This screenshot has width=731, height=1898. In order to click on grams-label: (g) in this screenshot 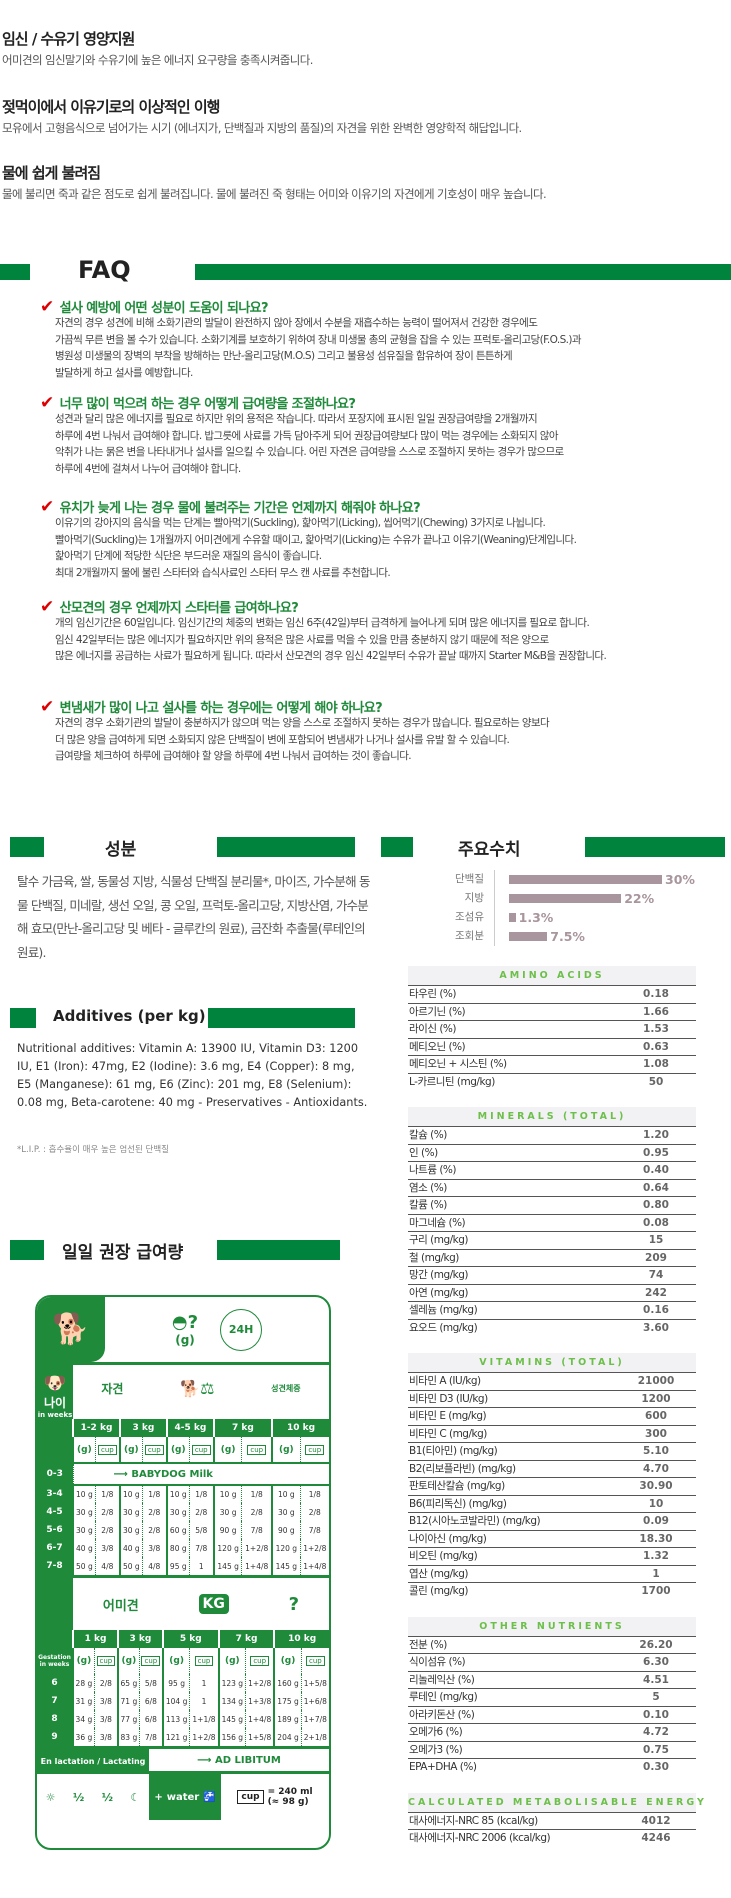, I will do `click(185, 1340)`.